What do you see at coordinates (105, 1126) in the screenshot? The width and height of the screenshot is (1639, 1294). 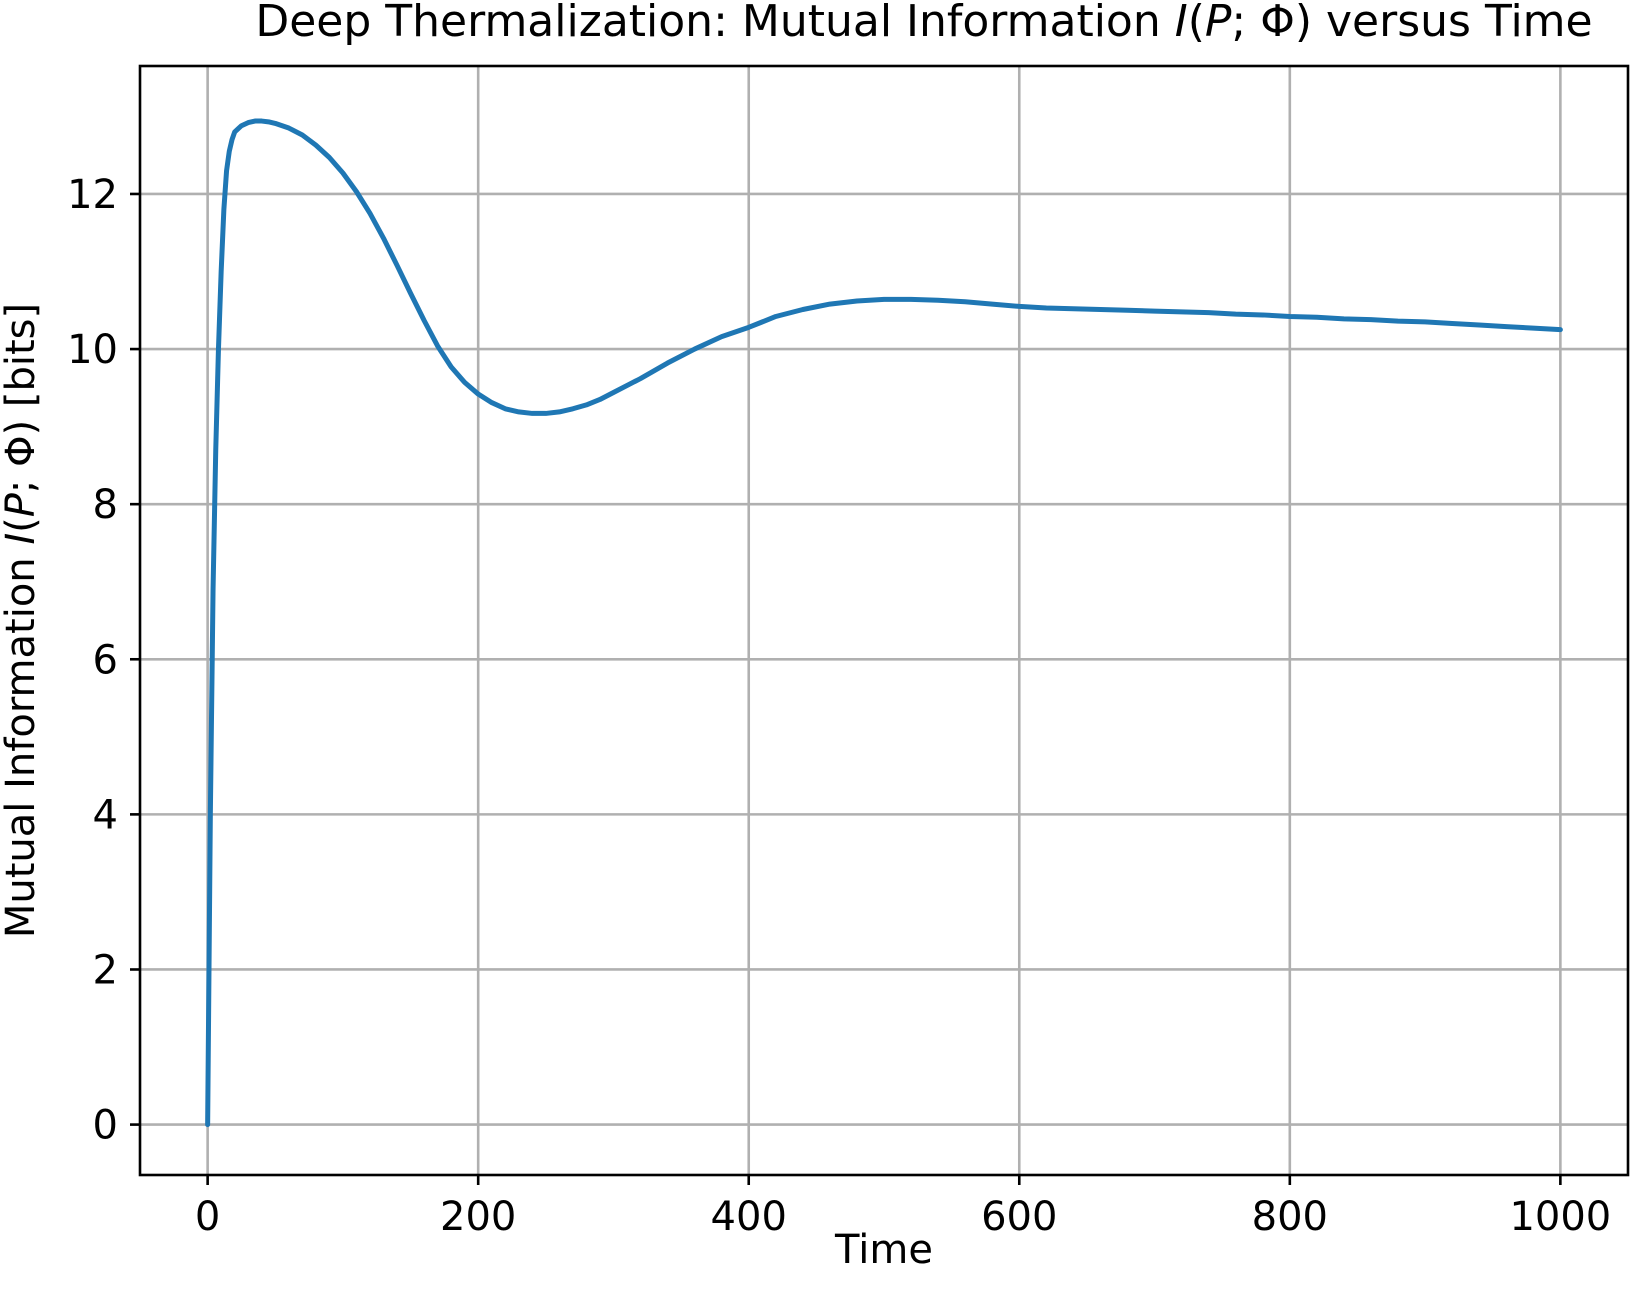 I see `y-tick-label: 0` at bounding box center [105, 1126].